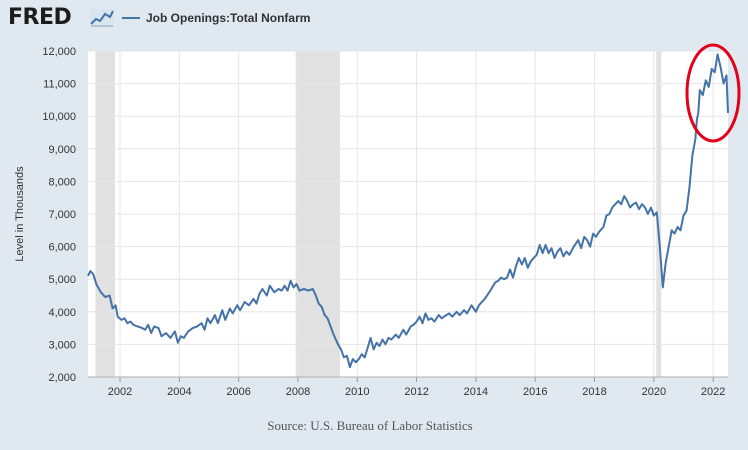 This screenshot has width=748, height=450. I want to click on y-tick-label: 2,000, so click(62, 378).